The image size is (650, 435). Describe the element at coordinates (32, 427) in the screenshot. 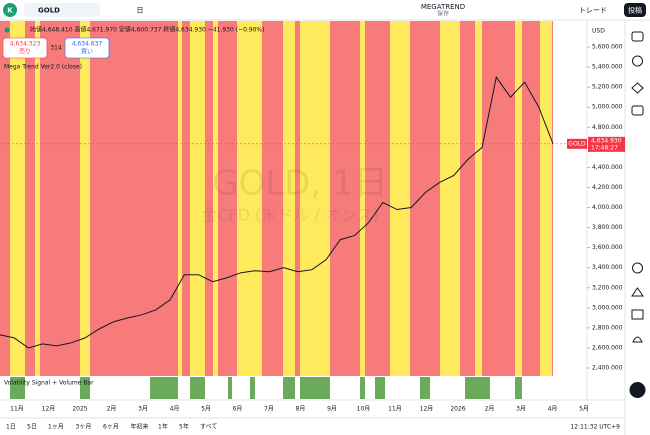

I see `range-button: 5日` at that location.